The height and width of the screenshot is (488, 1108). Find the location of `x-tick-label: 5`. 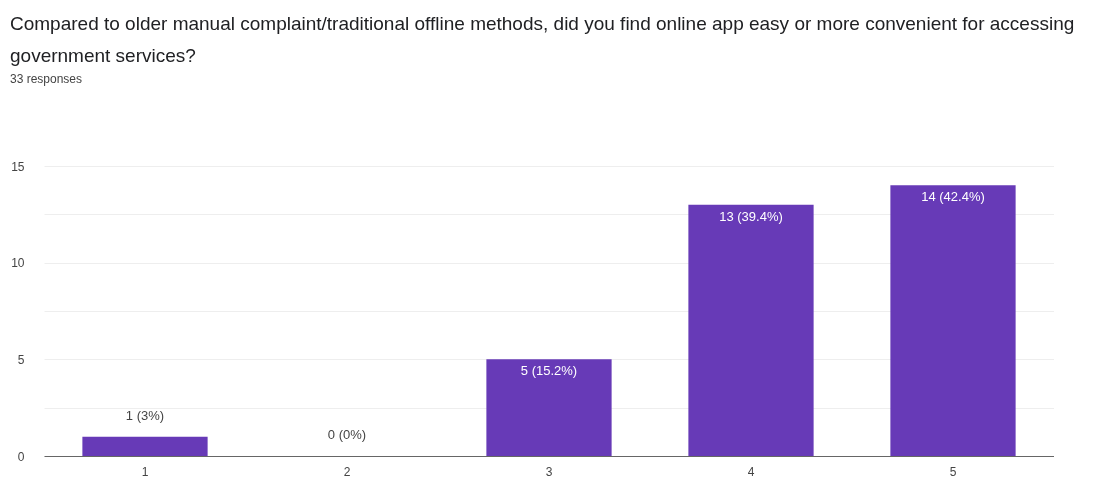

x-tick-label: 5 is located at coordinates (953, 471).